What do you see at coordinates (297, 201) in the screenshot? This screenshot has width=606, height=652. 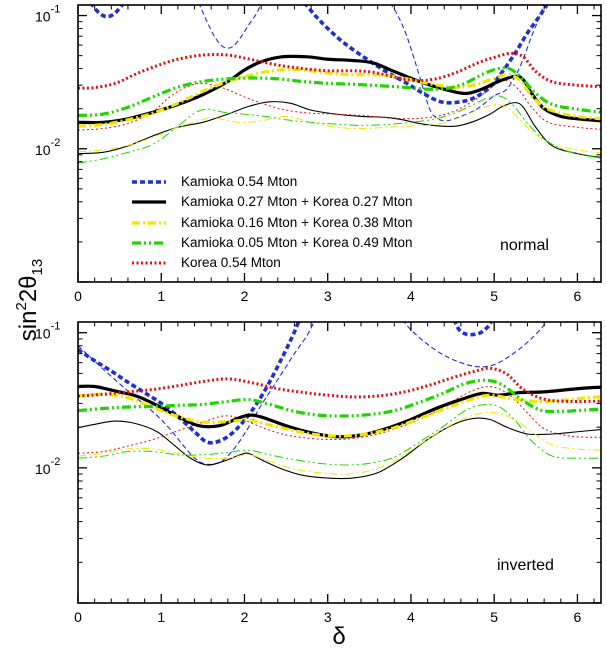 I see `legend-label-k027: Kamioka 0.27 Mton + Korea 0.27 Mton` at bounding box center [297, 201].